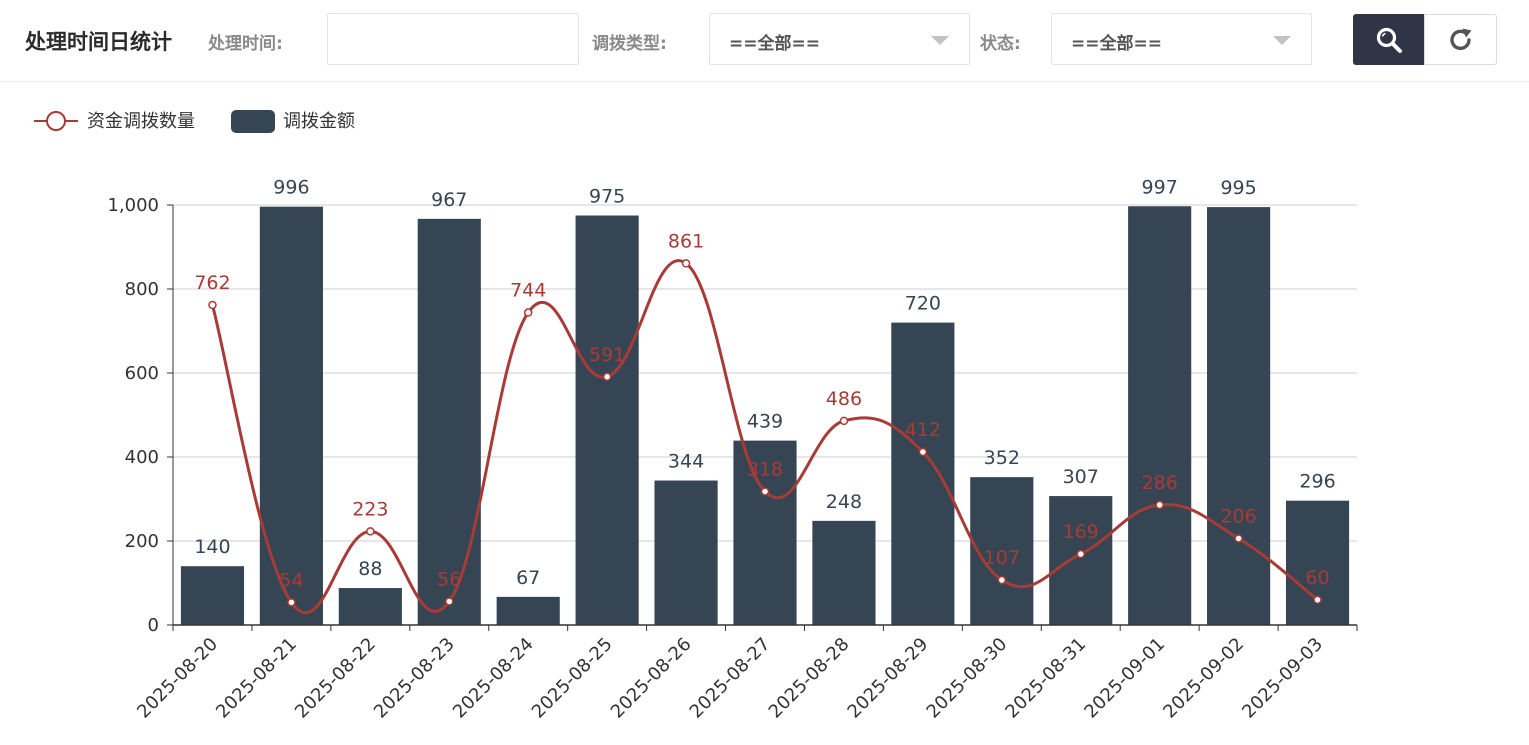 The width and height of the screenshot is (1529, 745). Describe the element at coordinates (153, 625) in the screenshot. I see `y-tick-label: 0` at that location.